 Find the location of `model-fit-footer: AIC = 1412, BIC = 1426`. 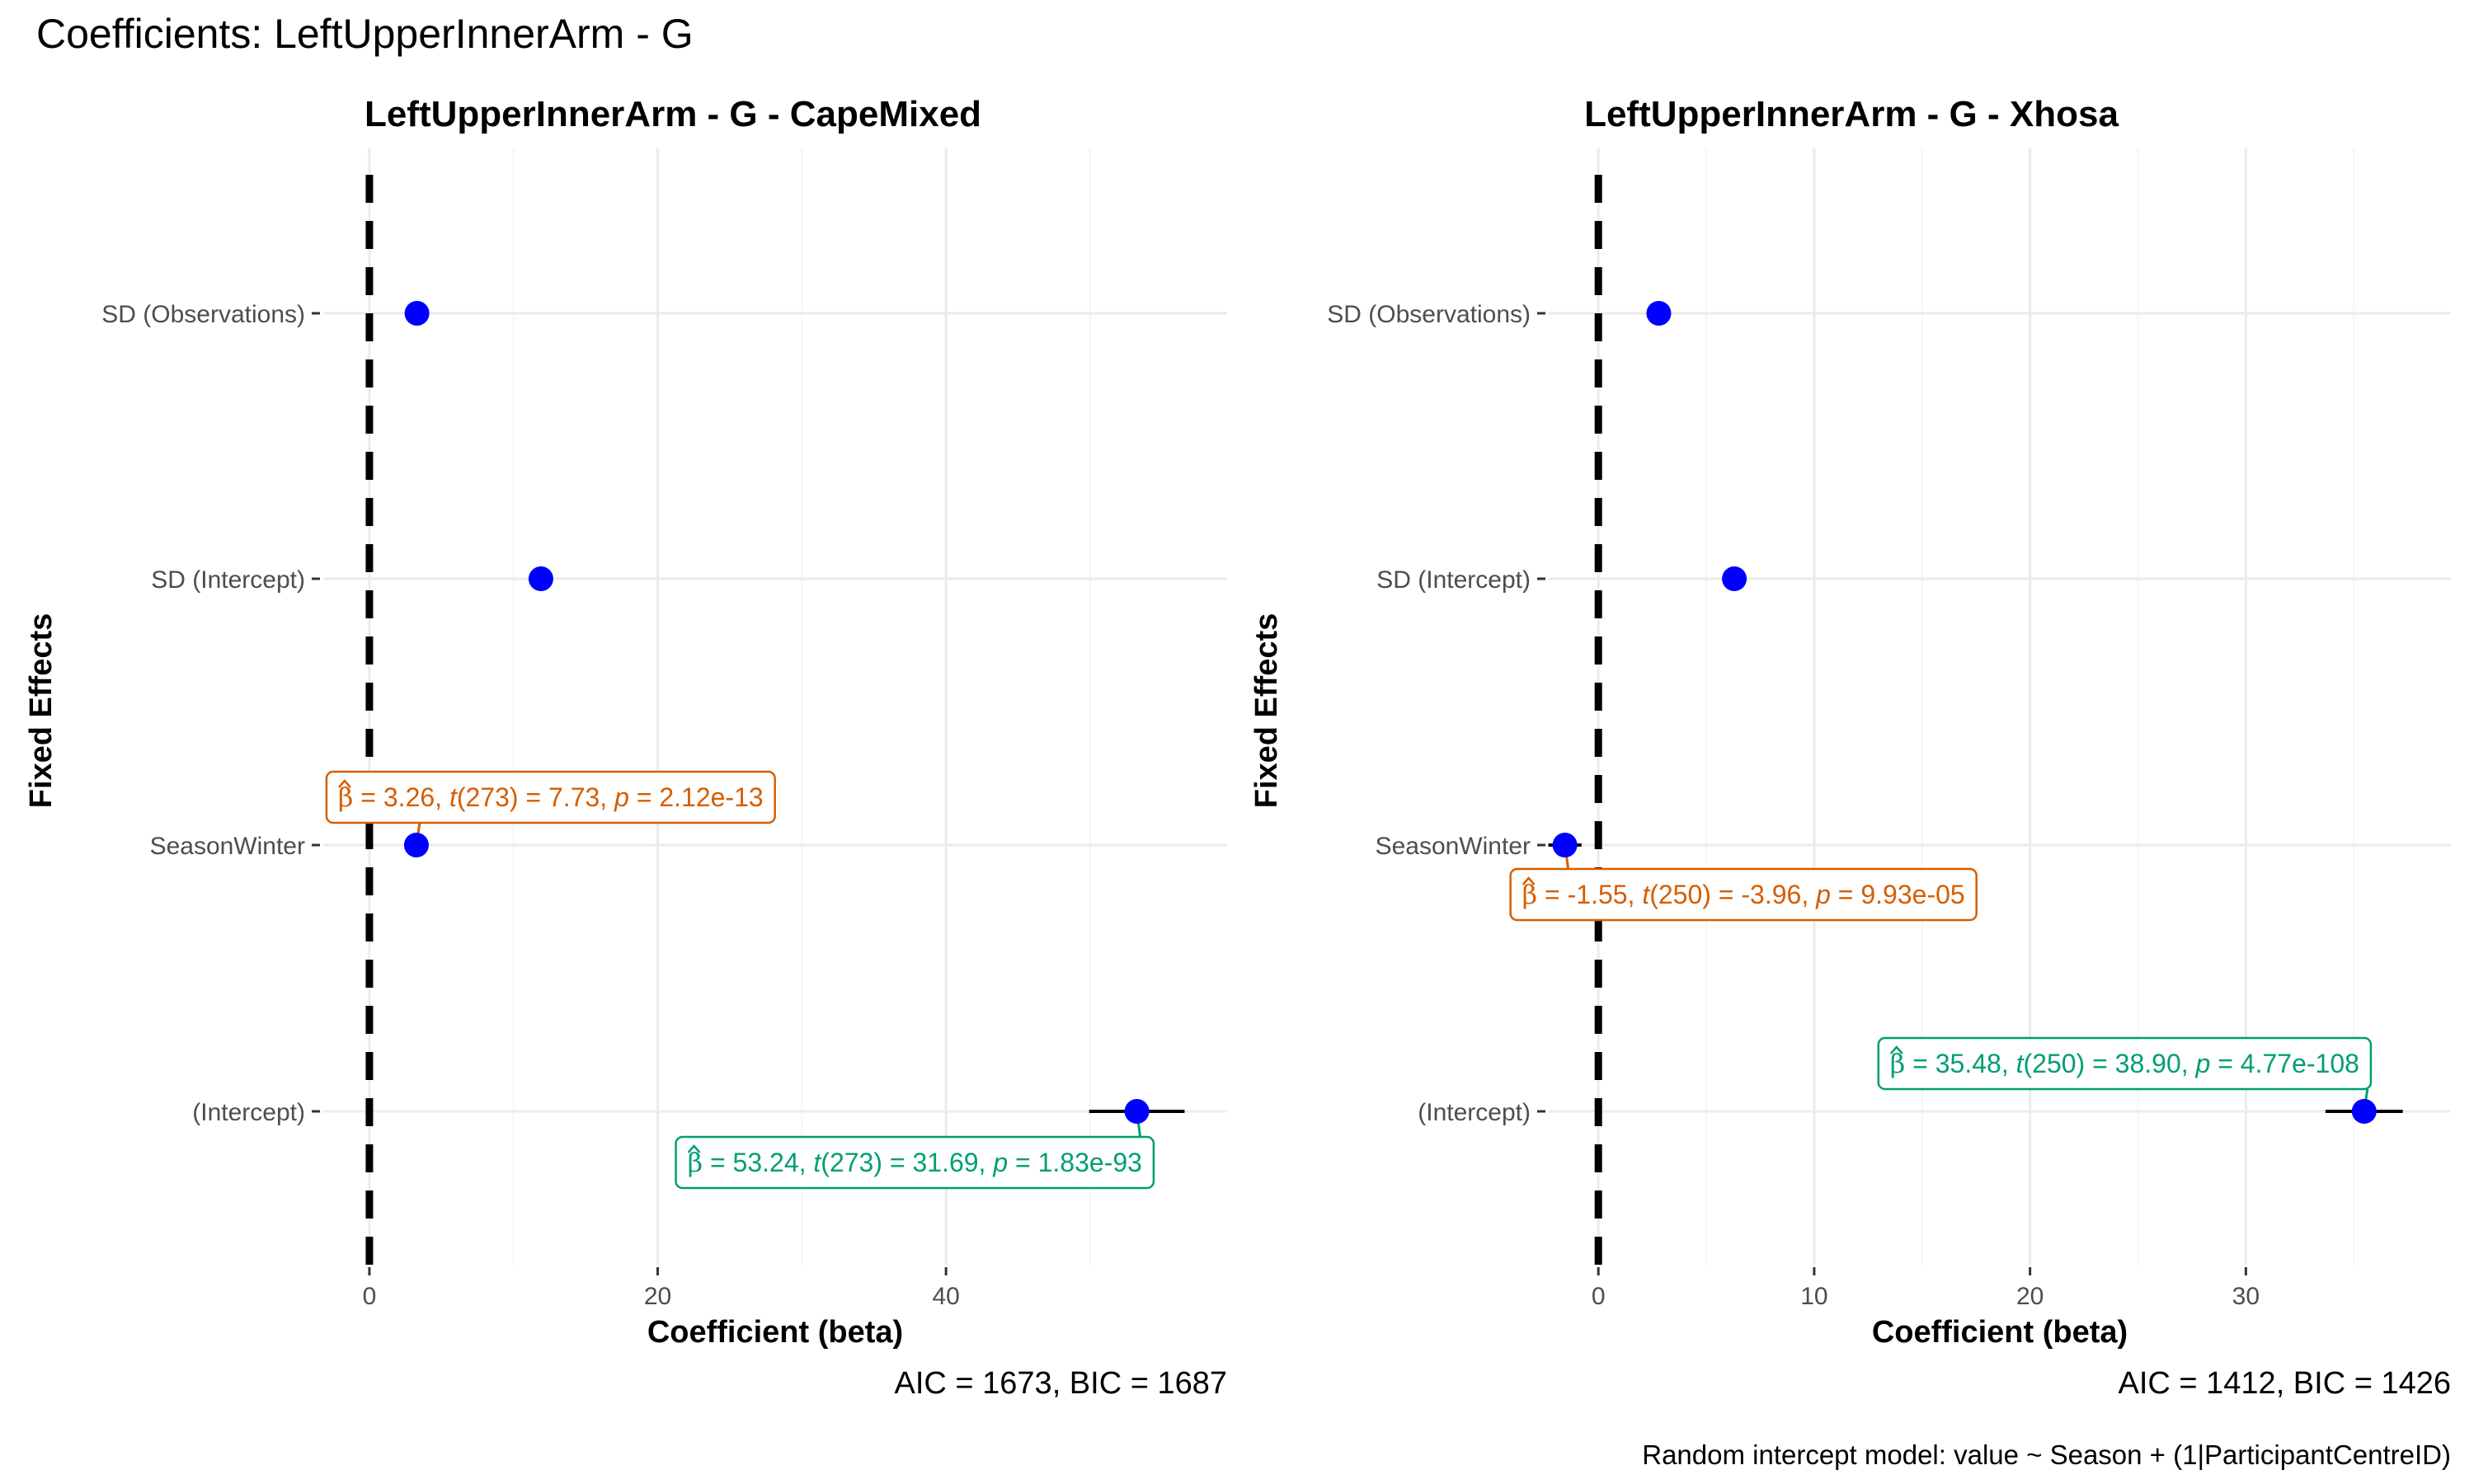

model-fit-footer: AIC = 1412, BIC = 1426 is located at coordinates (2285, 1383).